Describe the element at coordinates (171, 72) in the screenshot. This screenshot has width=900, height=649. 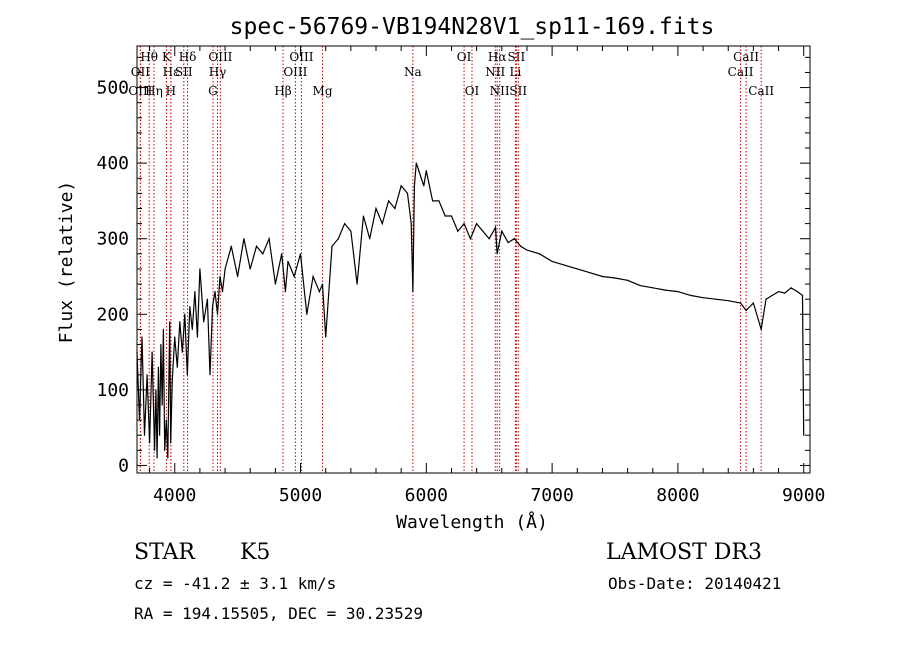
I see `spectral-line-label: Hε` at that location.